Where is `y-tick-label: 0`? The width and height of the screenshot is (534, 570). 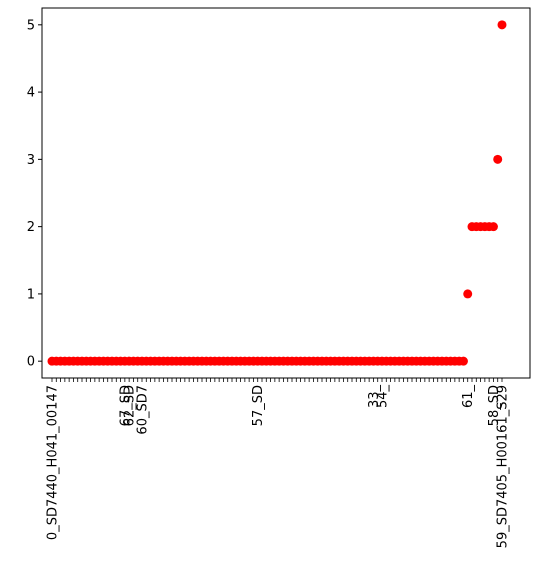
y-tick-label: 0 is located at coordinates (31, 362).